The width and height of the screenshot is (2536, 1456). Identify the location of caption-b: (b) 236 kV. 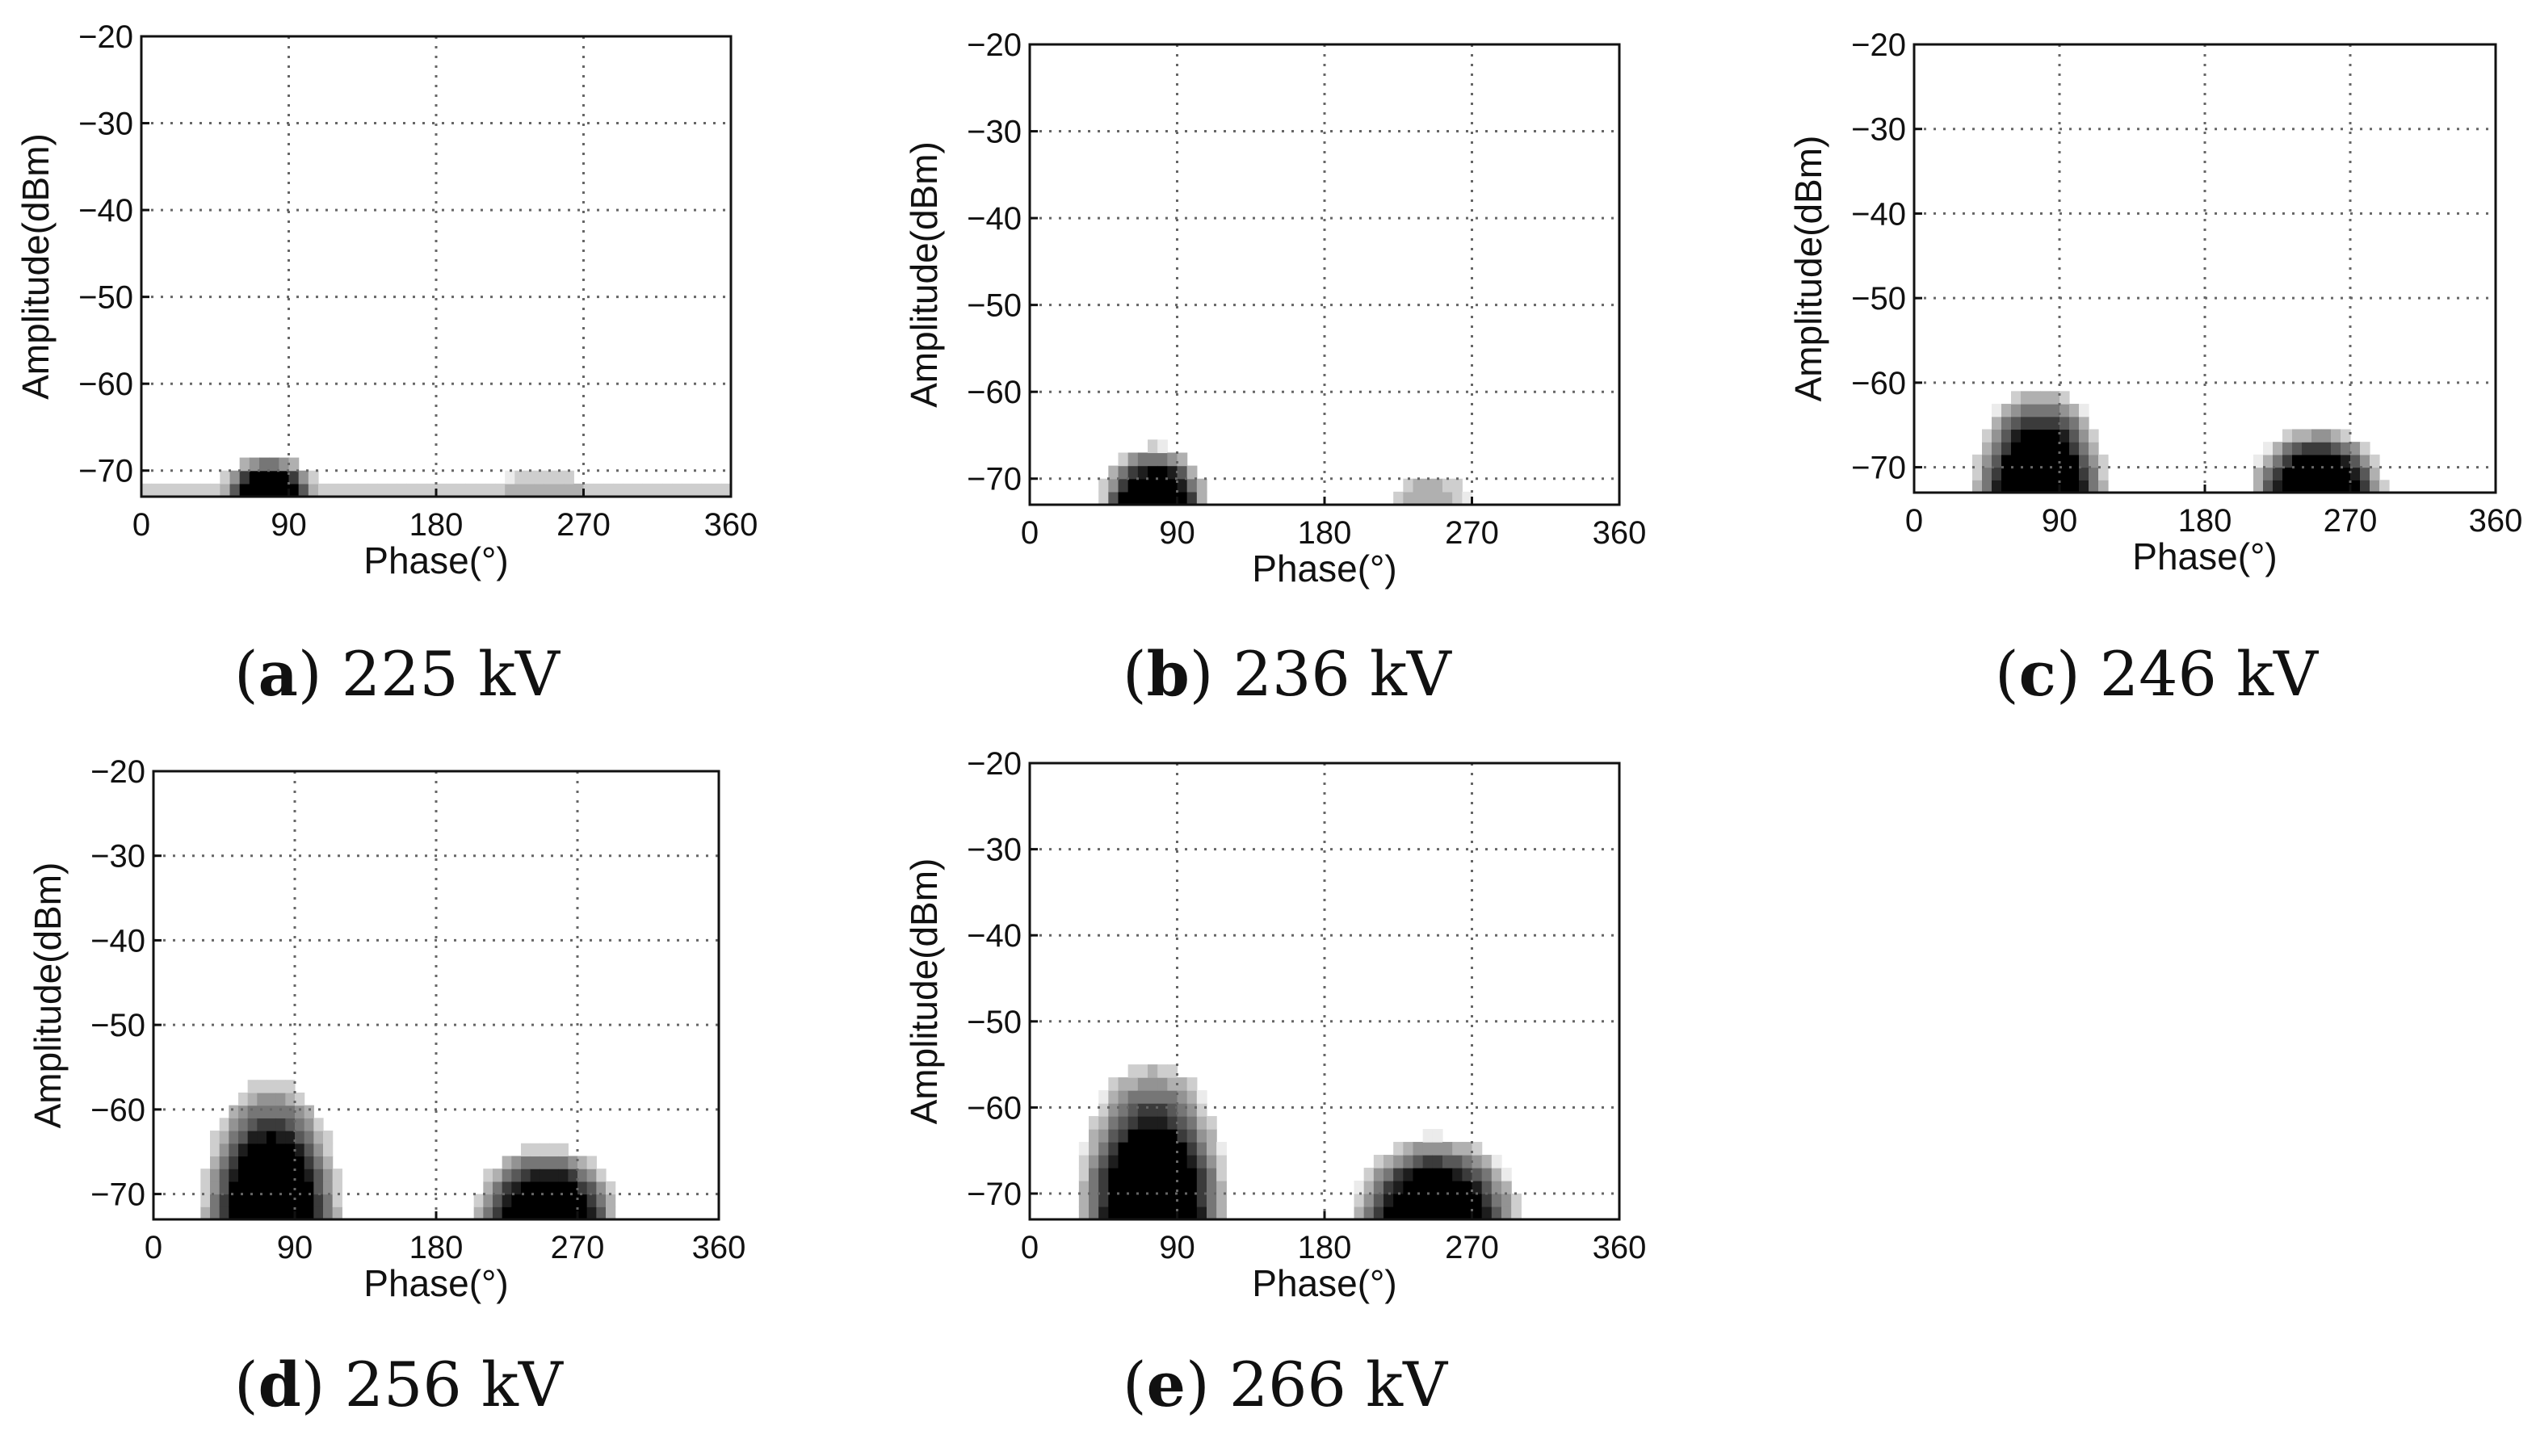
(1287, 674).